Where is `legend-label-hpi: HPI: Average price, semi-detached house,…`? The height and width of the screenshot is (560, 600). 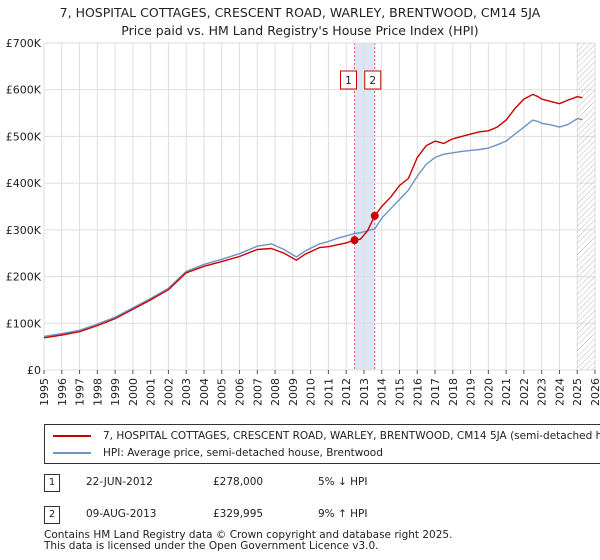 legend-label-hpi: HPI: Average price, semi-detached house,… is located at coordinates (243, 453).